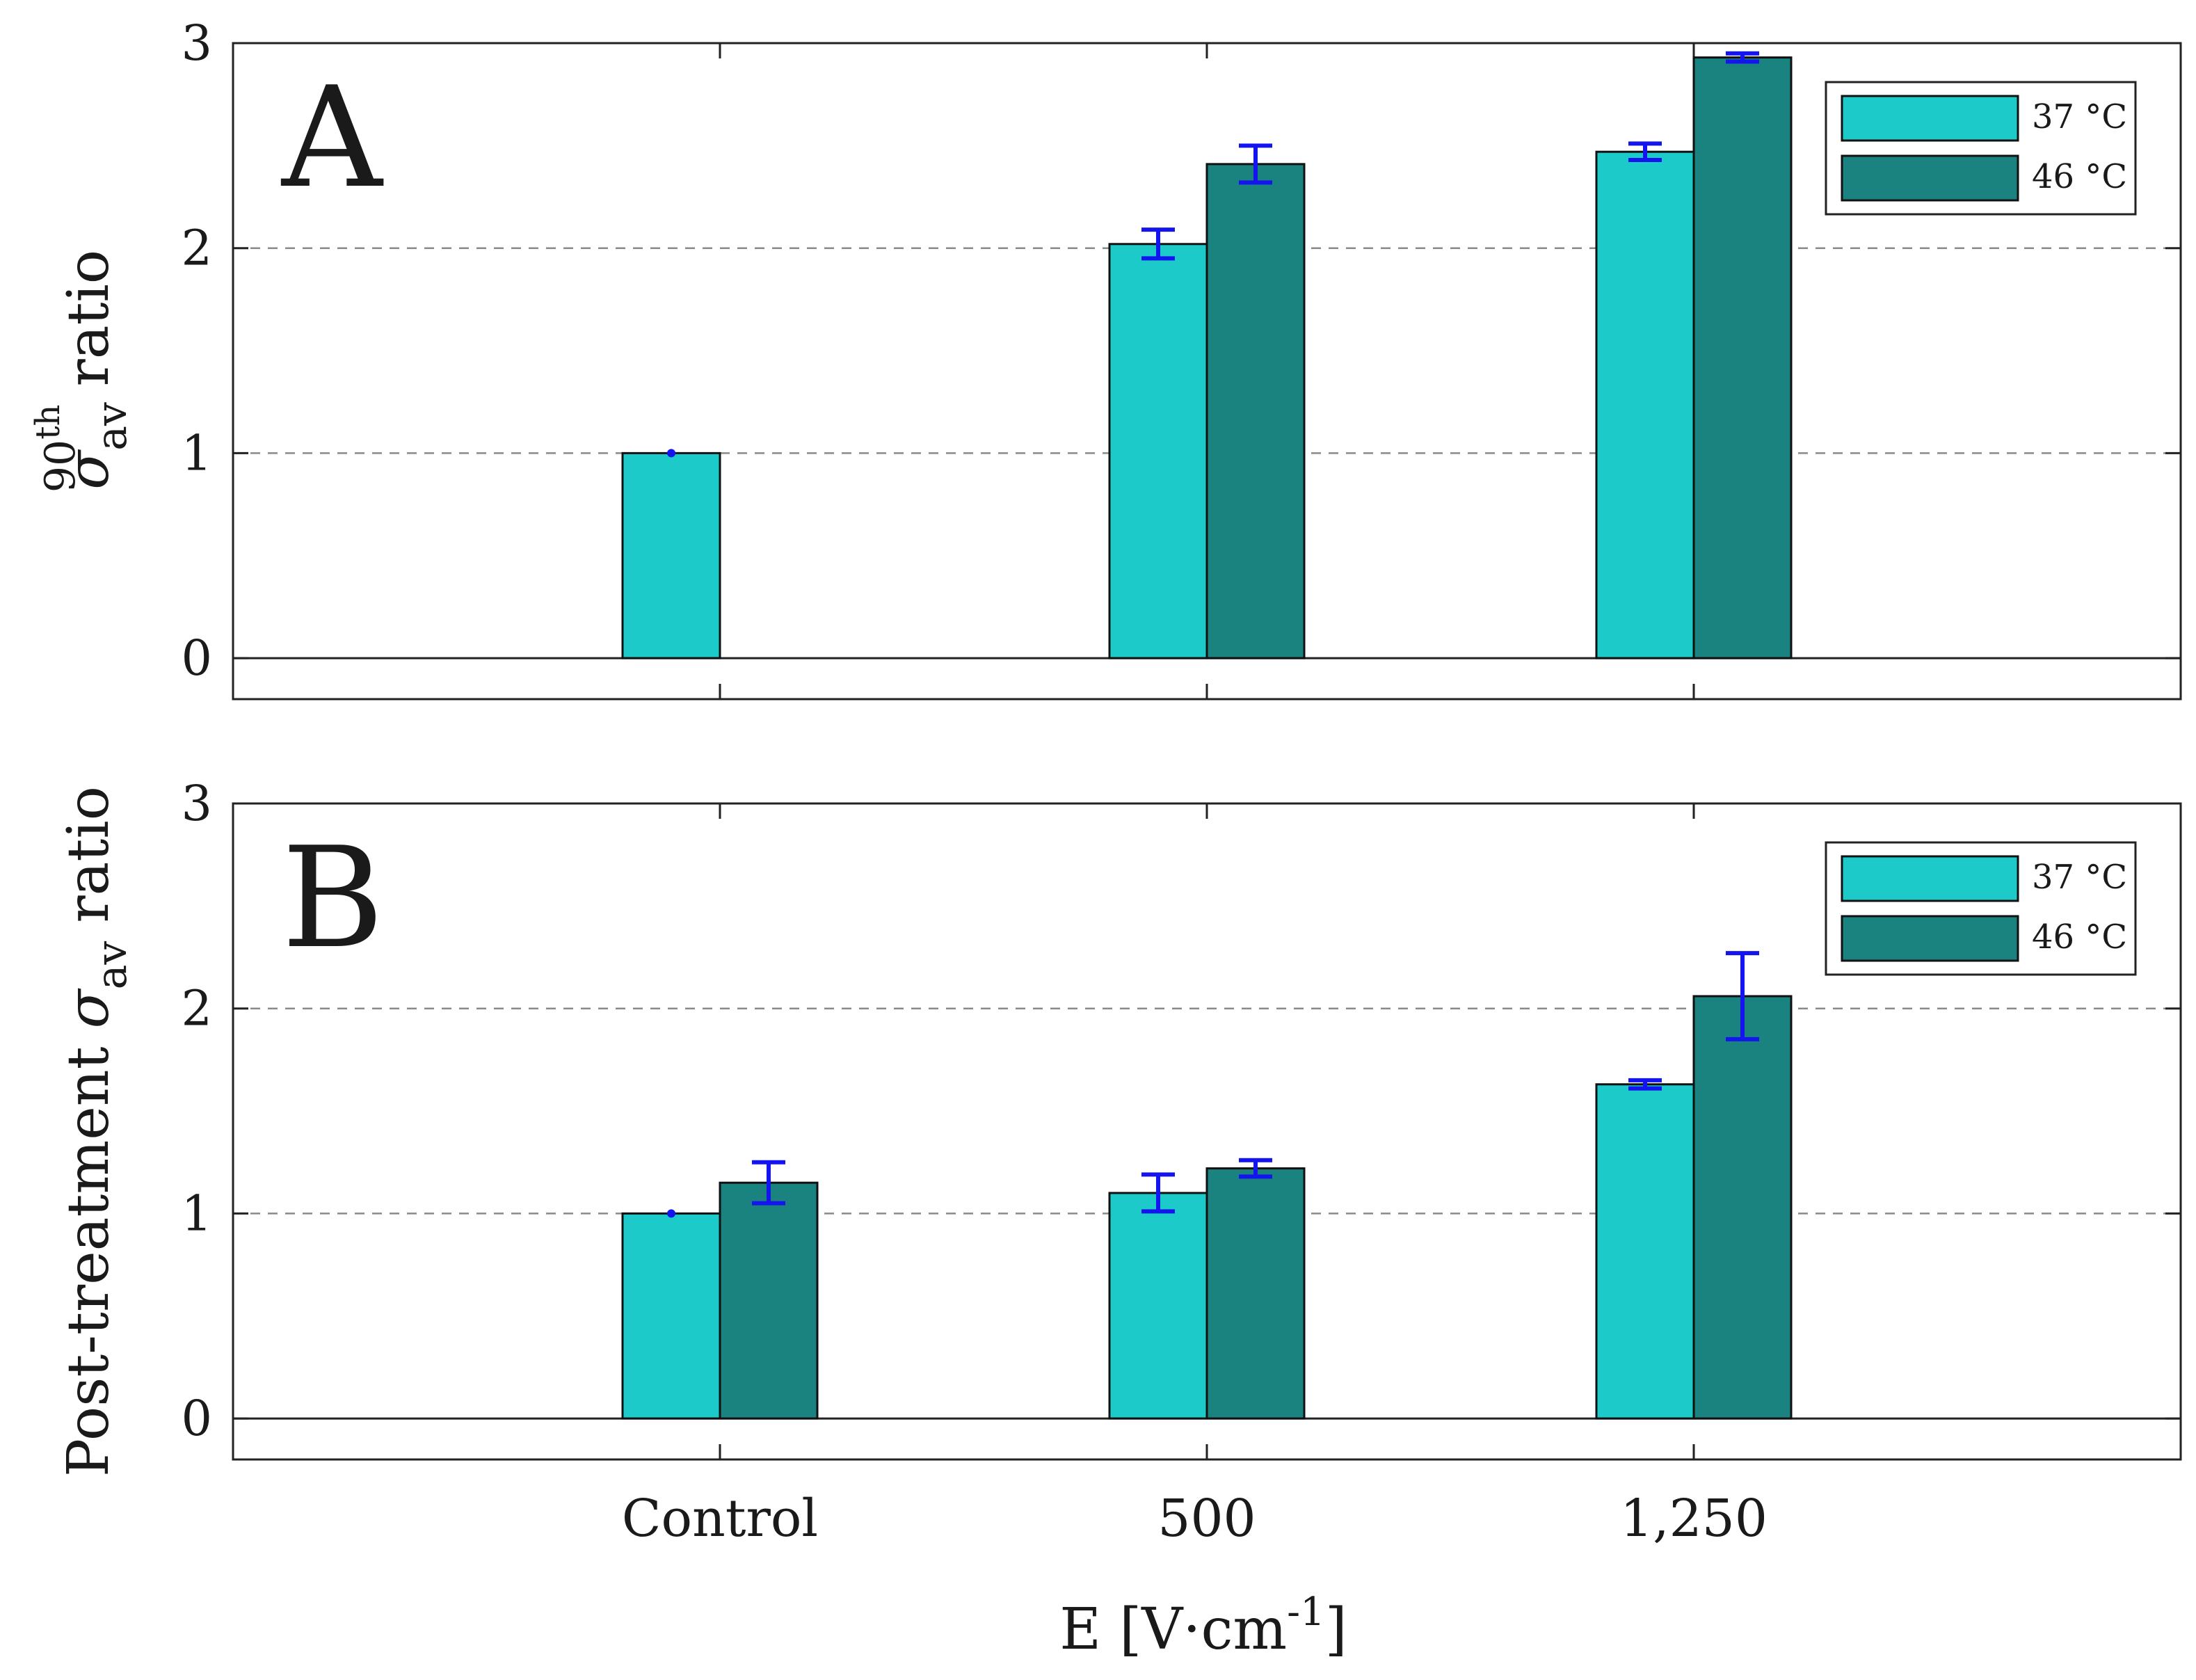 This screenshot has height=1680, width=2196. What do you see at coordinates (196, 452) in the screenshot?
I see `panel-a-y-tick-label: 1` at bounding box center [196, 452].